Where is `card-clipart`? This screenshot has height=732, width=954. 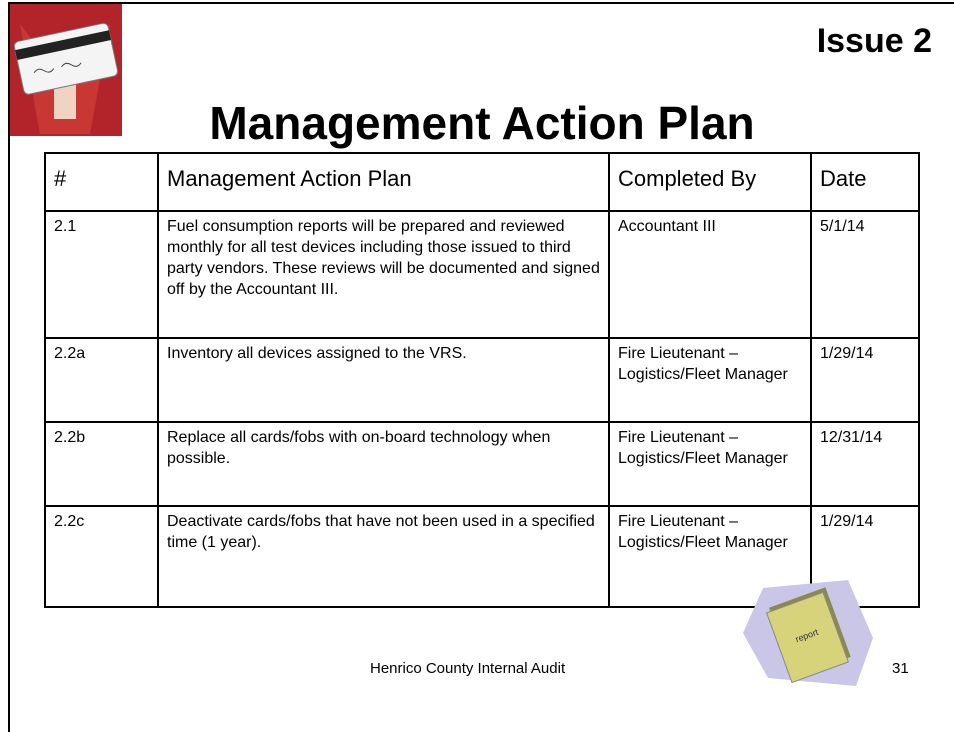 card-clipart is located at coordinates (66, 70).